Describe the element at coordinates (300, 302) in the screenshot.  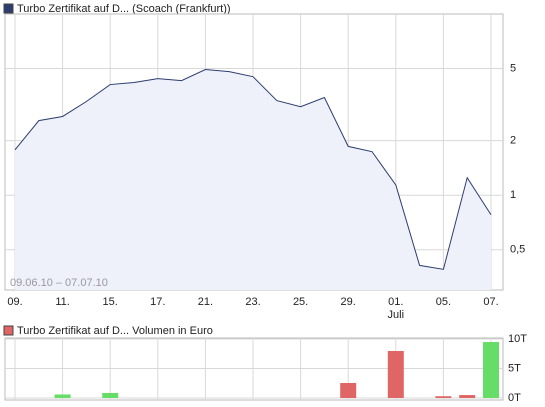
I see `x-tick-label: 25.` at that location.